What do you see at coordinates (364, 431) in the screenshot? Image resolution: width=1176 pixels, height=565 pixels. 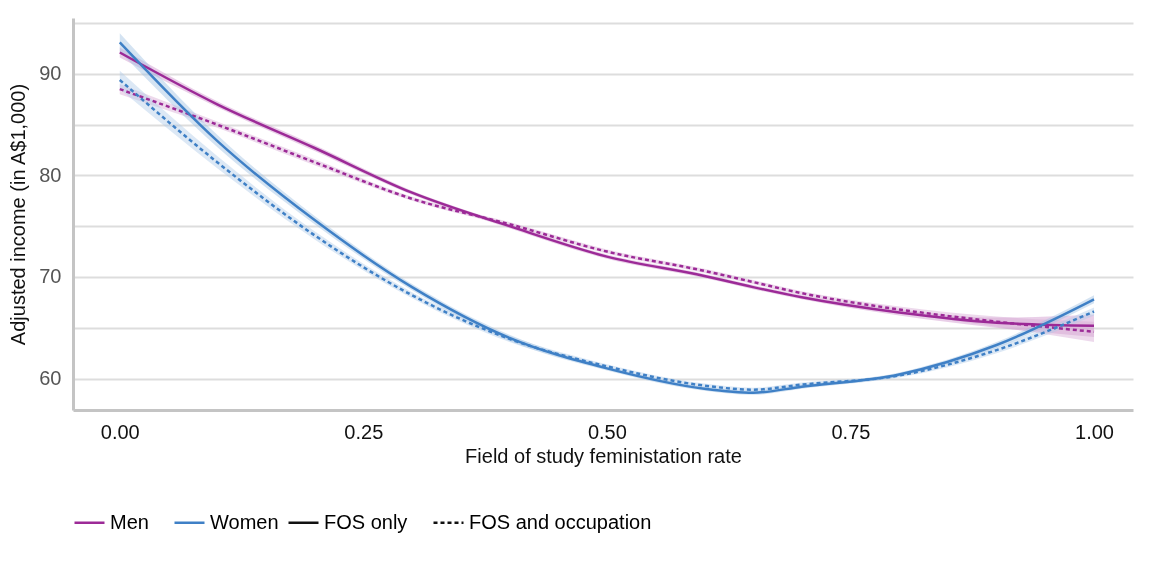 I see `x-tick-label: 0.25` at bounding box center [364, 431].